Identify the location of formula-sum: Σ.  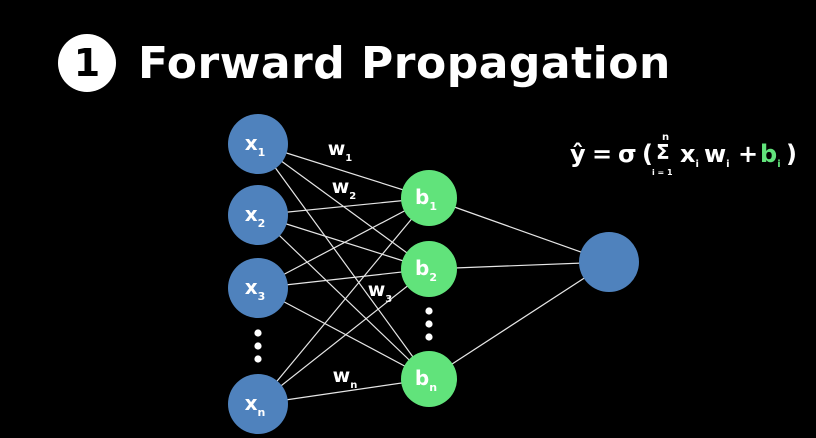
(663, 152).